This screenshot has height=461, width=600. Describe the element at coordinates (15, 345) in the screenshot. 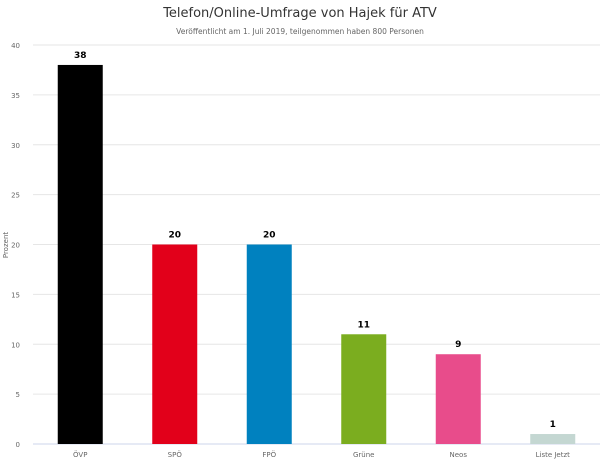

I see `y-tick-label: 10` at that location.